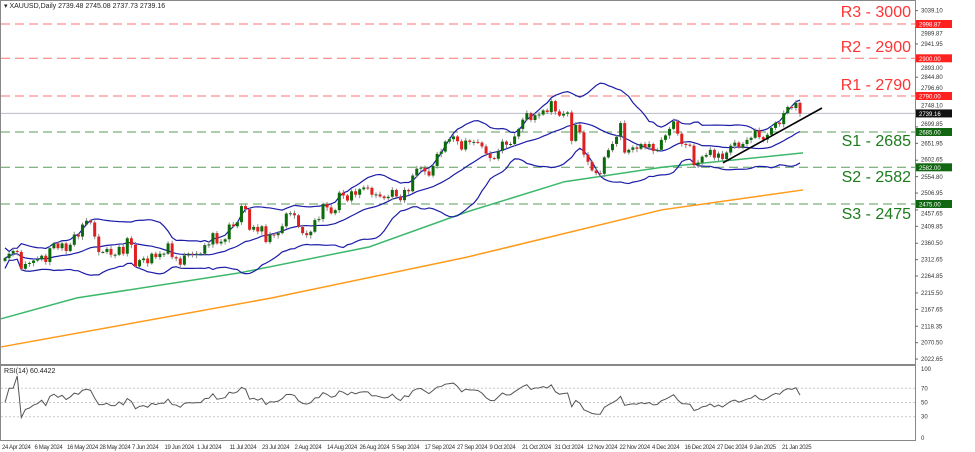  What do you see at coordinates (342, 448) in the screenshot?
I see `x-tick-label: 14 Aug 2024` at bounding box center [342, 448].